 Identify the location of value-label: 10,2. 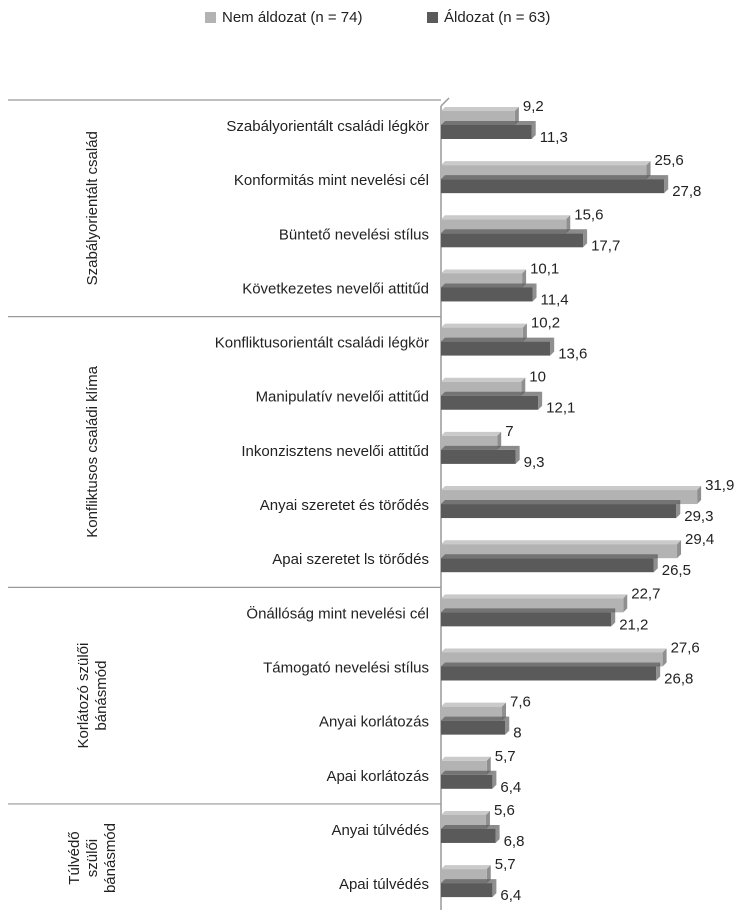
(545, 323).